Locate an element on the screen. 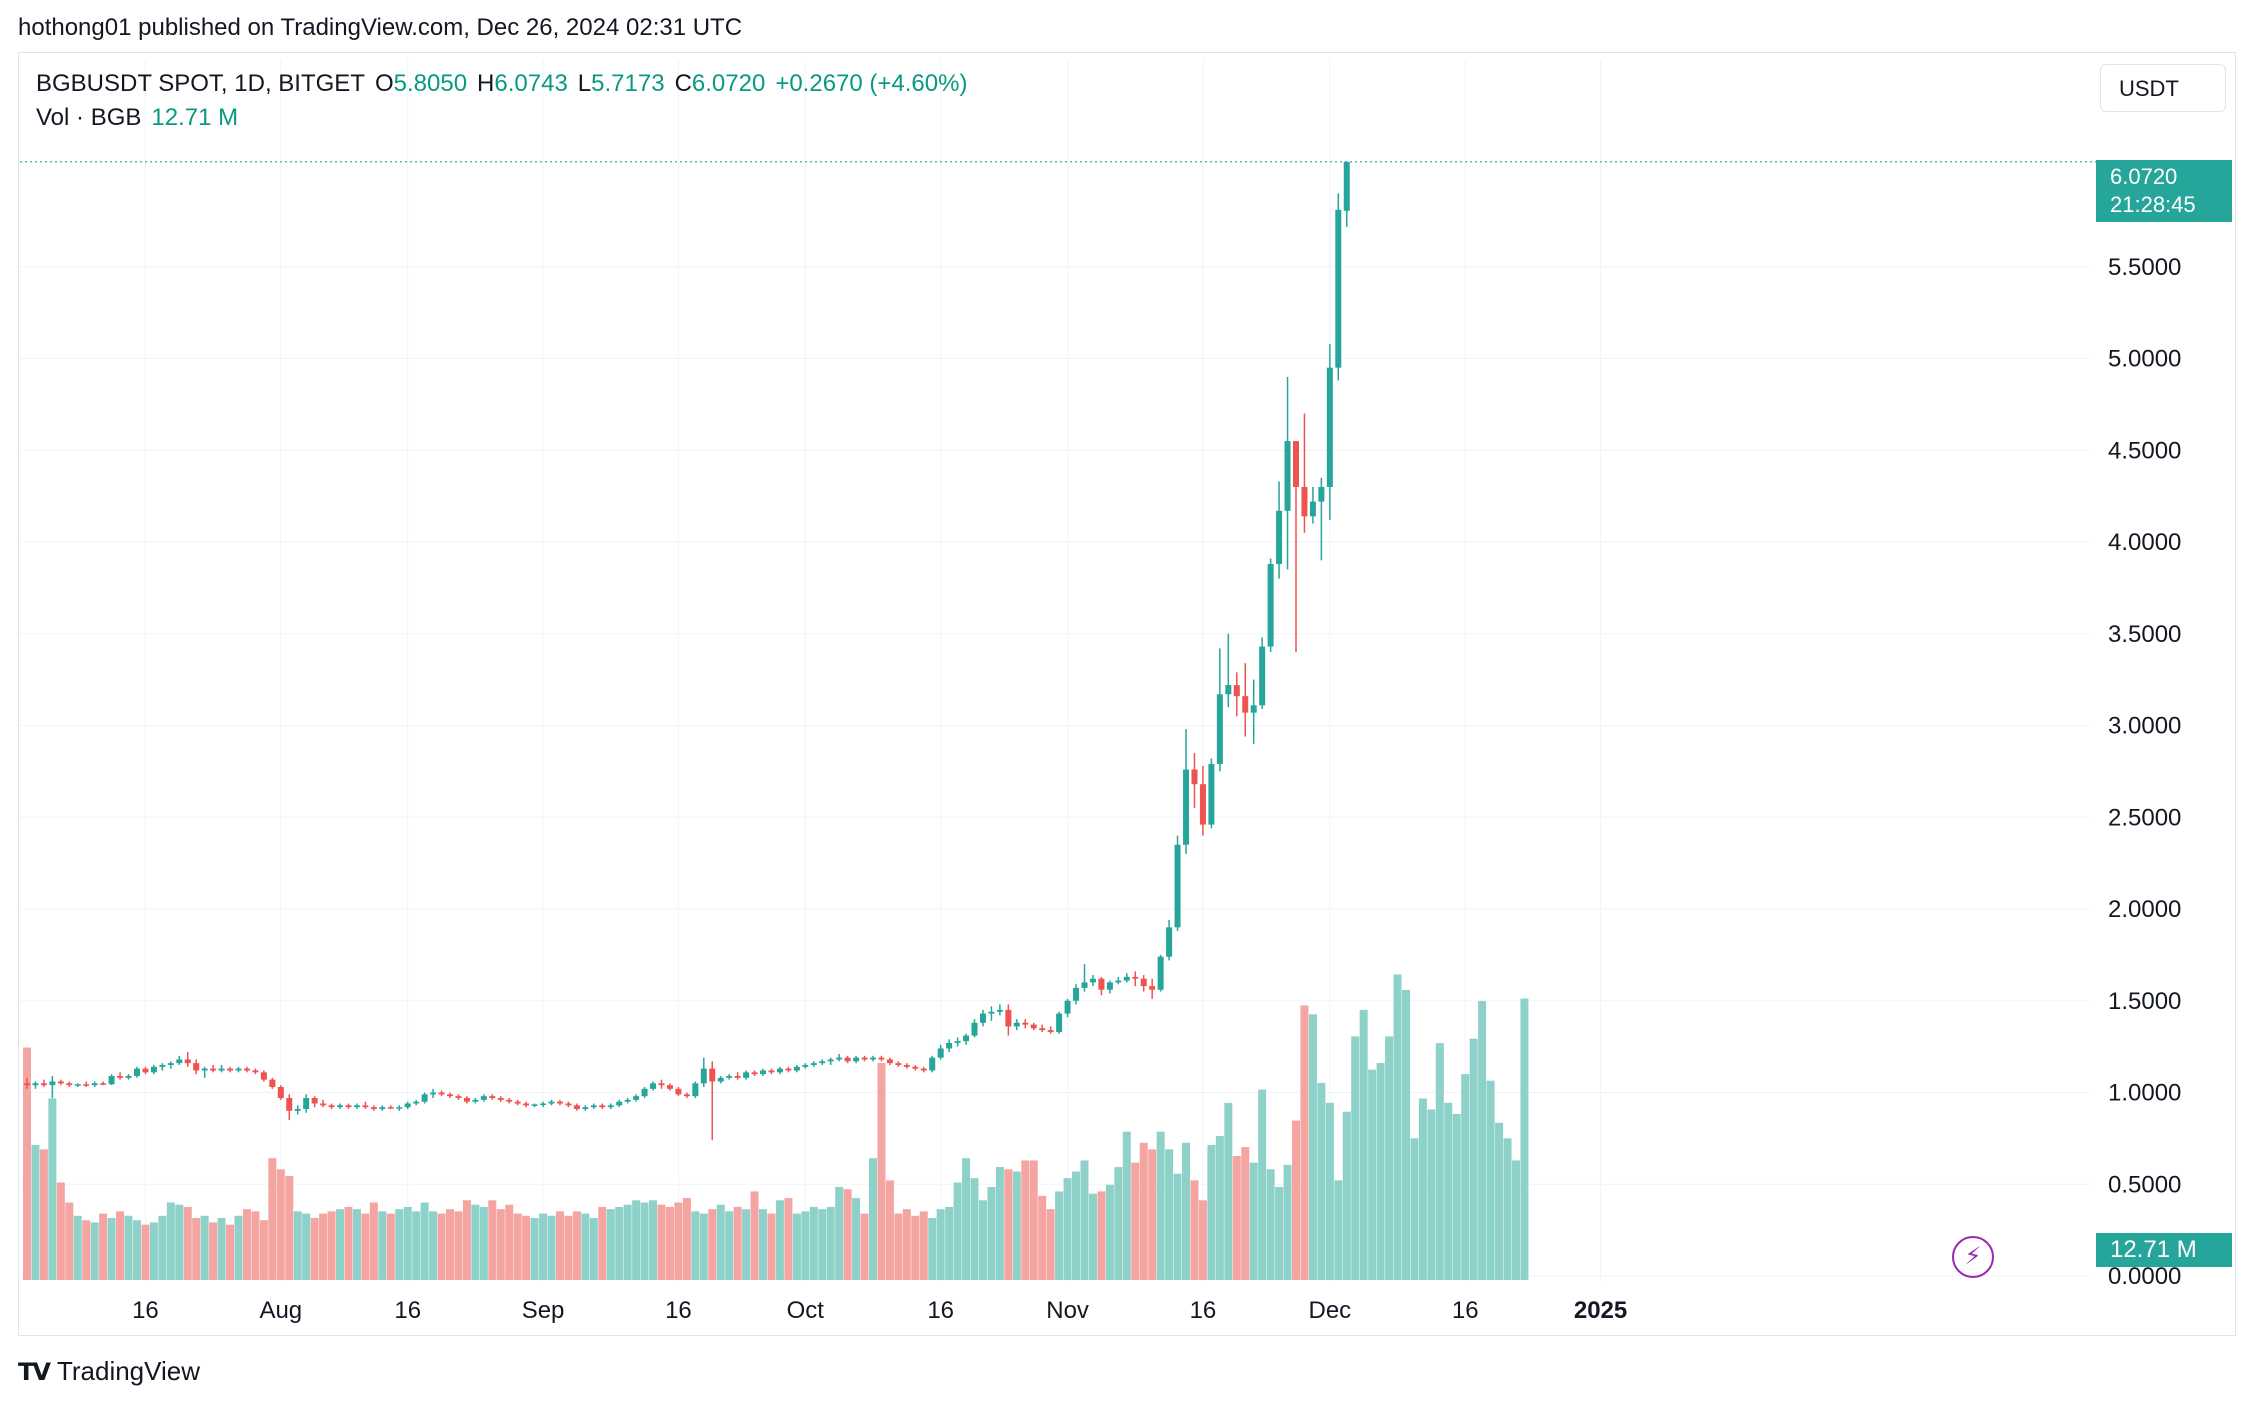 Image resolution: width=2252 pixels, height=1404 pixels. volume-label: Vol · BGB is located at coordinates (89, 117).